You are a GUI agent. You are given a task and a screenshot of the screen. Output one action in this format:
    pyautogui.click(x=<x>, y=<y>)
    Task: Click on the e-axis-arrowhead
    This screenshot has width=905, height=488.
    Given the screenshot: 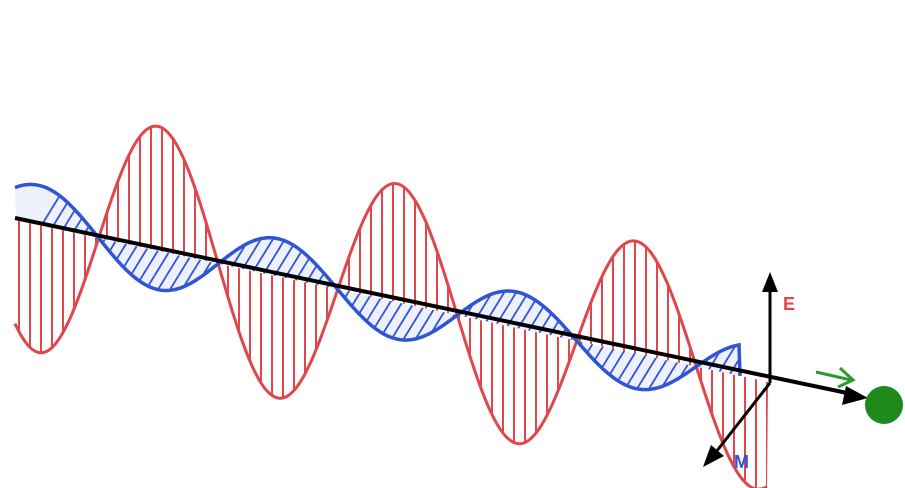 What is the action you would take?
    pyautogui.click(x=770, y=282)
    